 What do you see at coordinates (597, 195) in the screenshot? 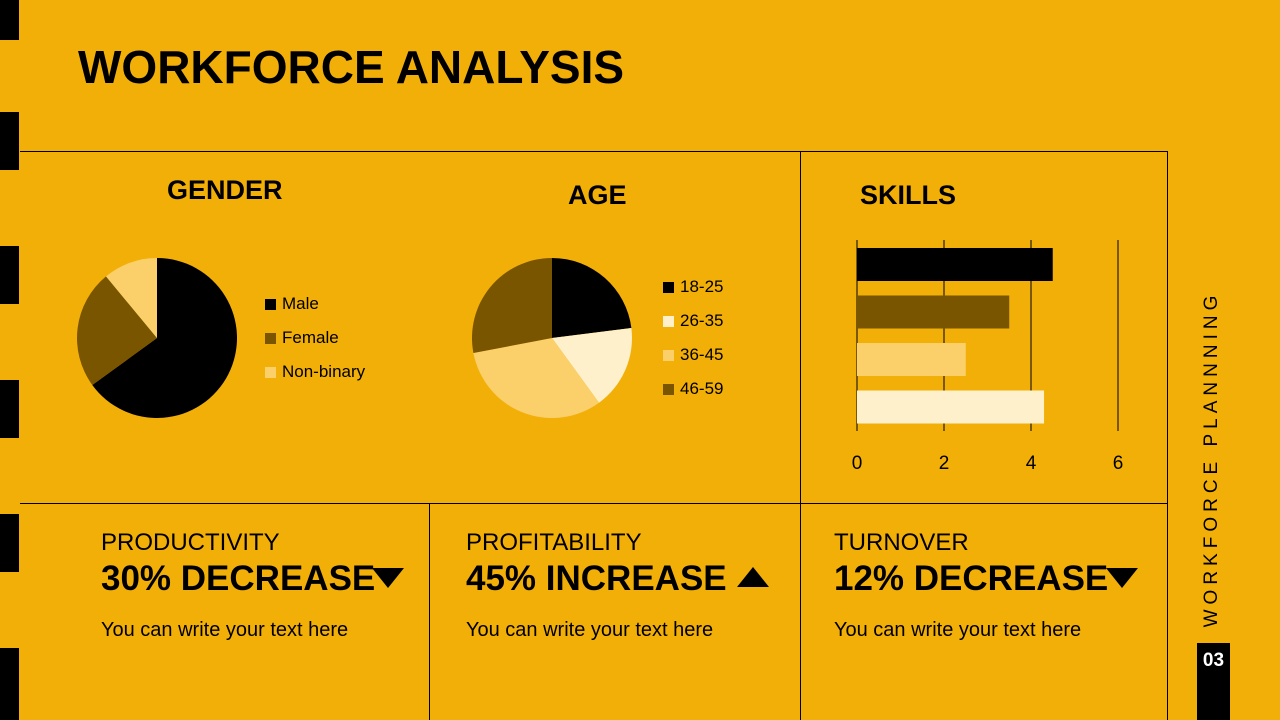
I see `age-chart-title: AGE` at bounding box center [597, 195].